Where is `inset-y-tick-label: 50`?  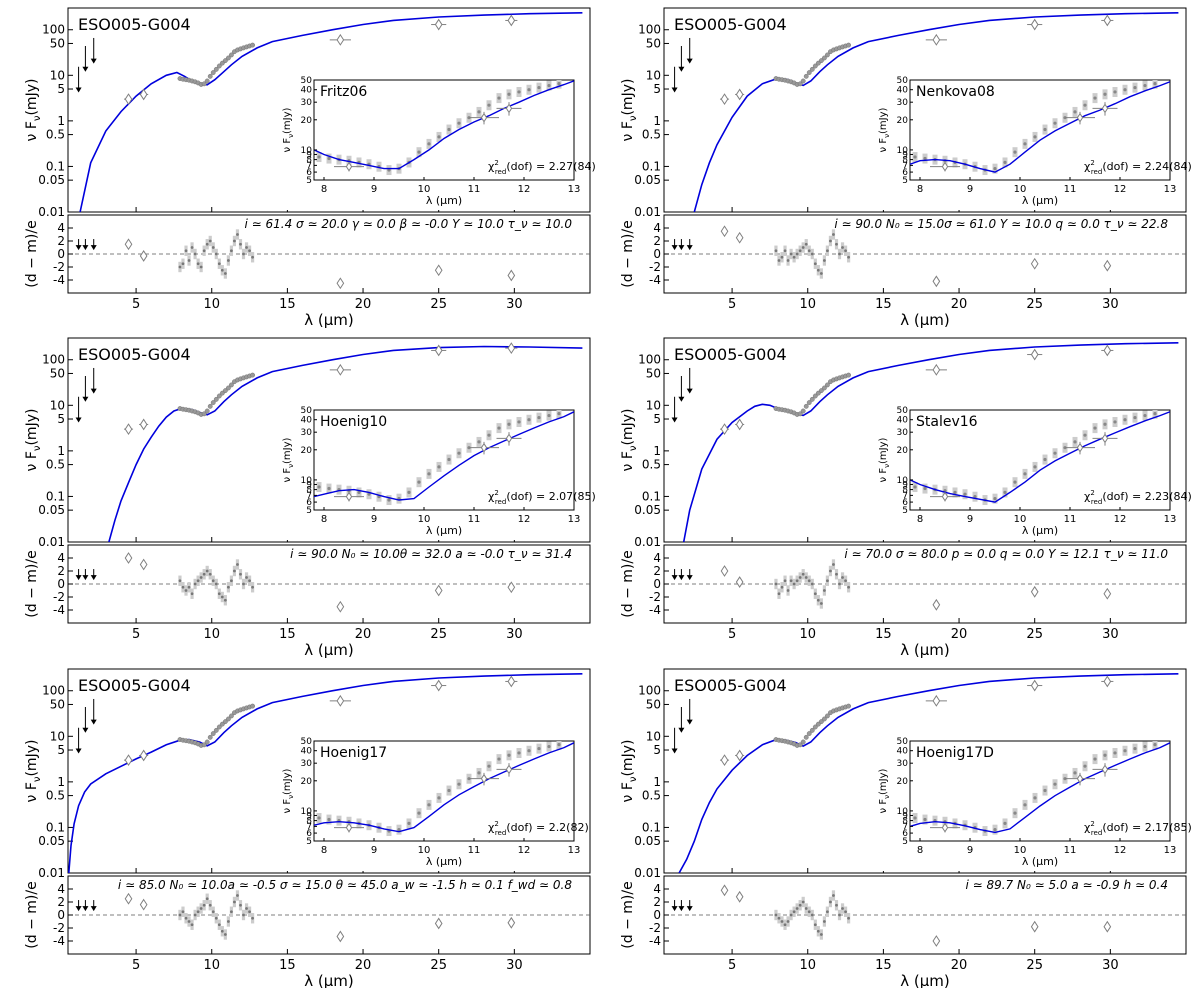 inset-y-tick-label: 50 is located at coordinates (307, 742).